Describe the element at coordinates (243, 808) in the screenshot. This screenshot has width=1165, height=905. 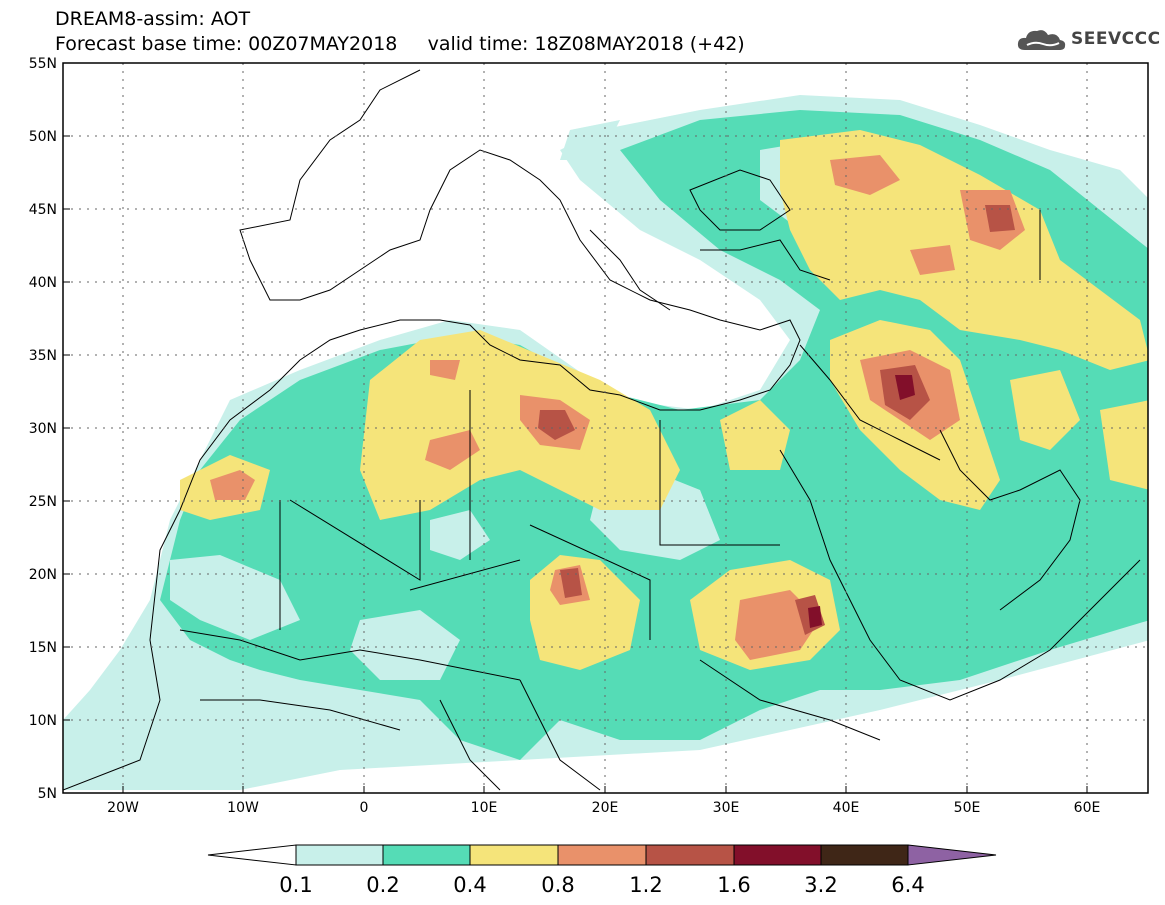
I see `lon-label-10w: 10W` at that location.